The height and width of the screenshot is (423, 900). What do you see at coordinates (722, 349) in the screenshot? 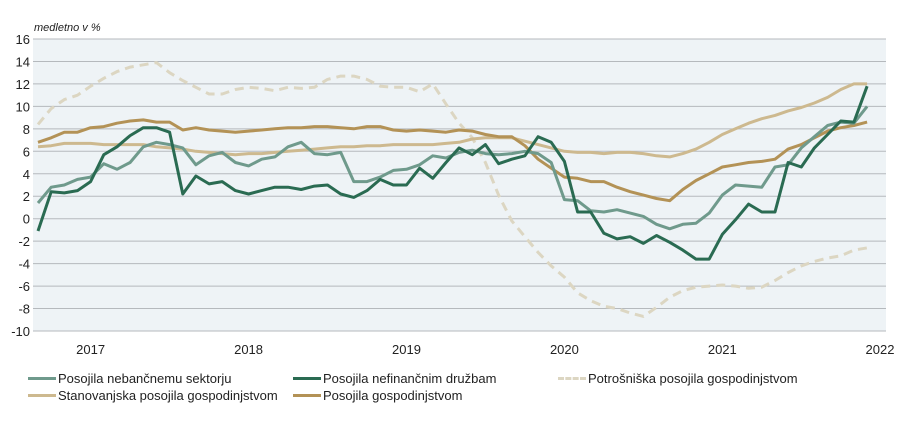
I see `x-tick-label: 2021` at bounding box center [722, 349].